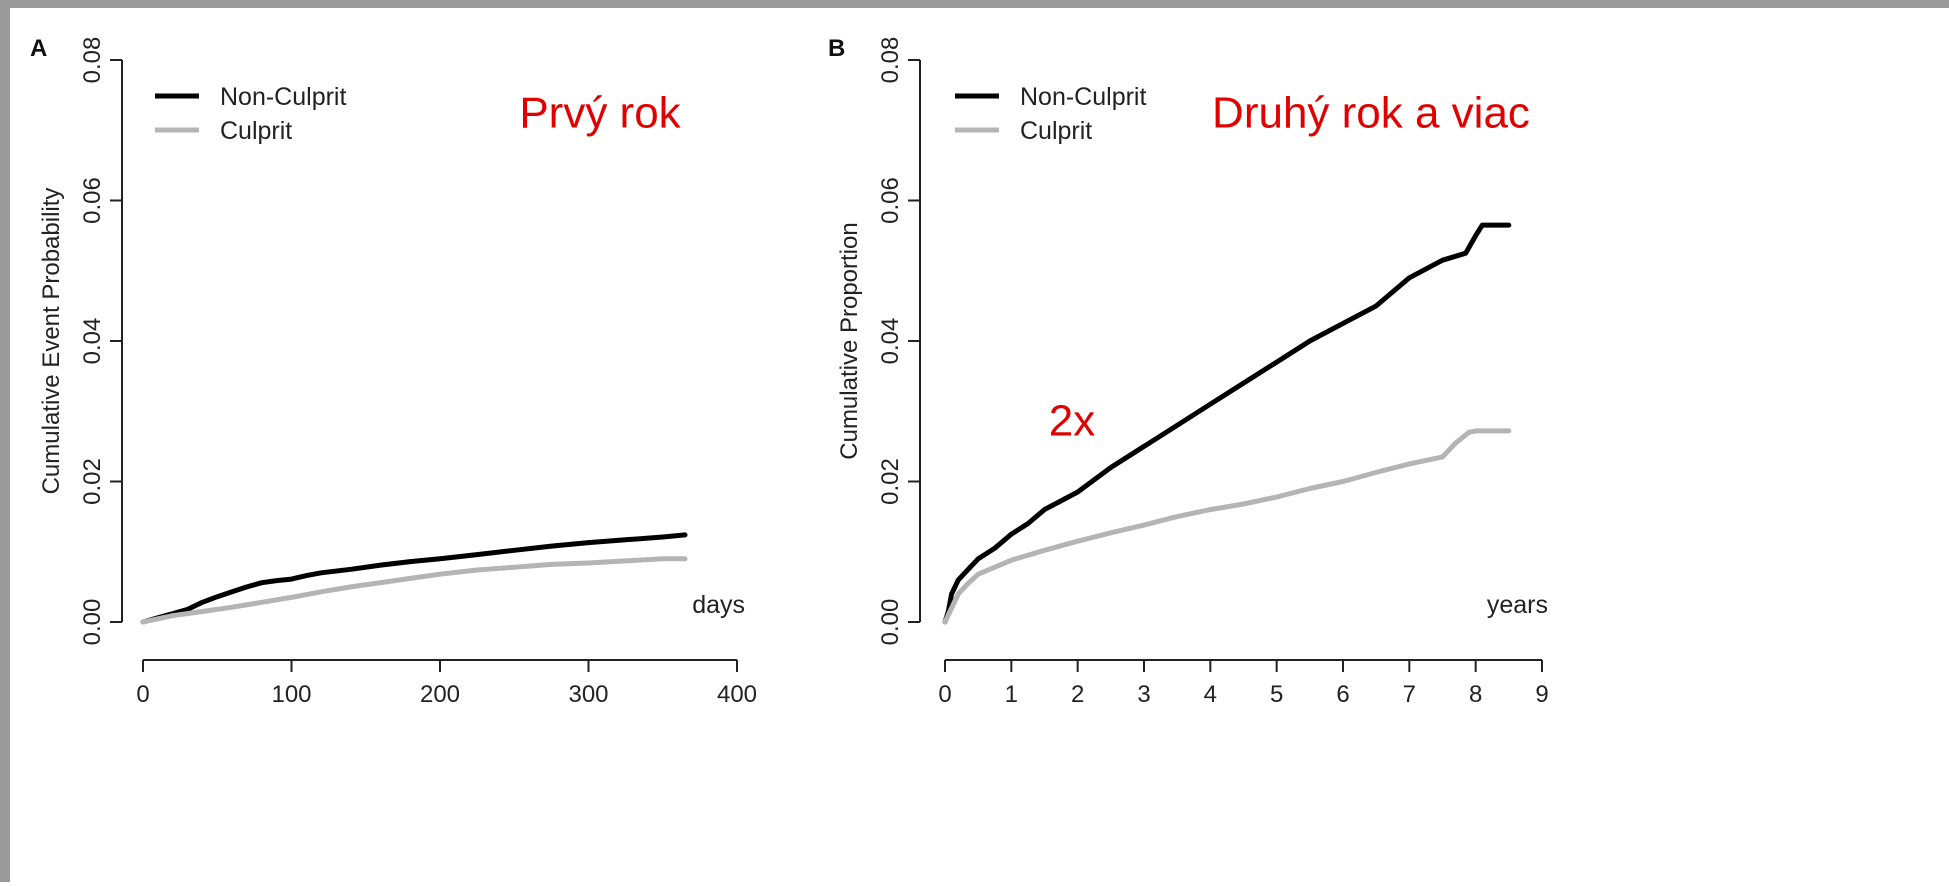  What do you see at coordinates (718, 605) in the screenshot?
I see `x-unit-label: days` at bounding box center [718, 605].